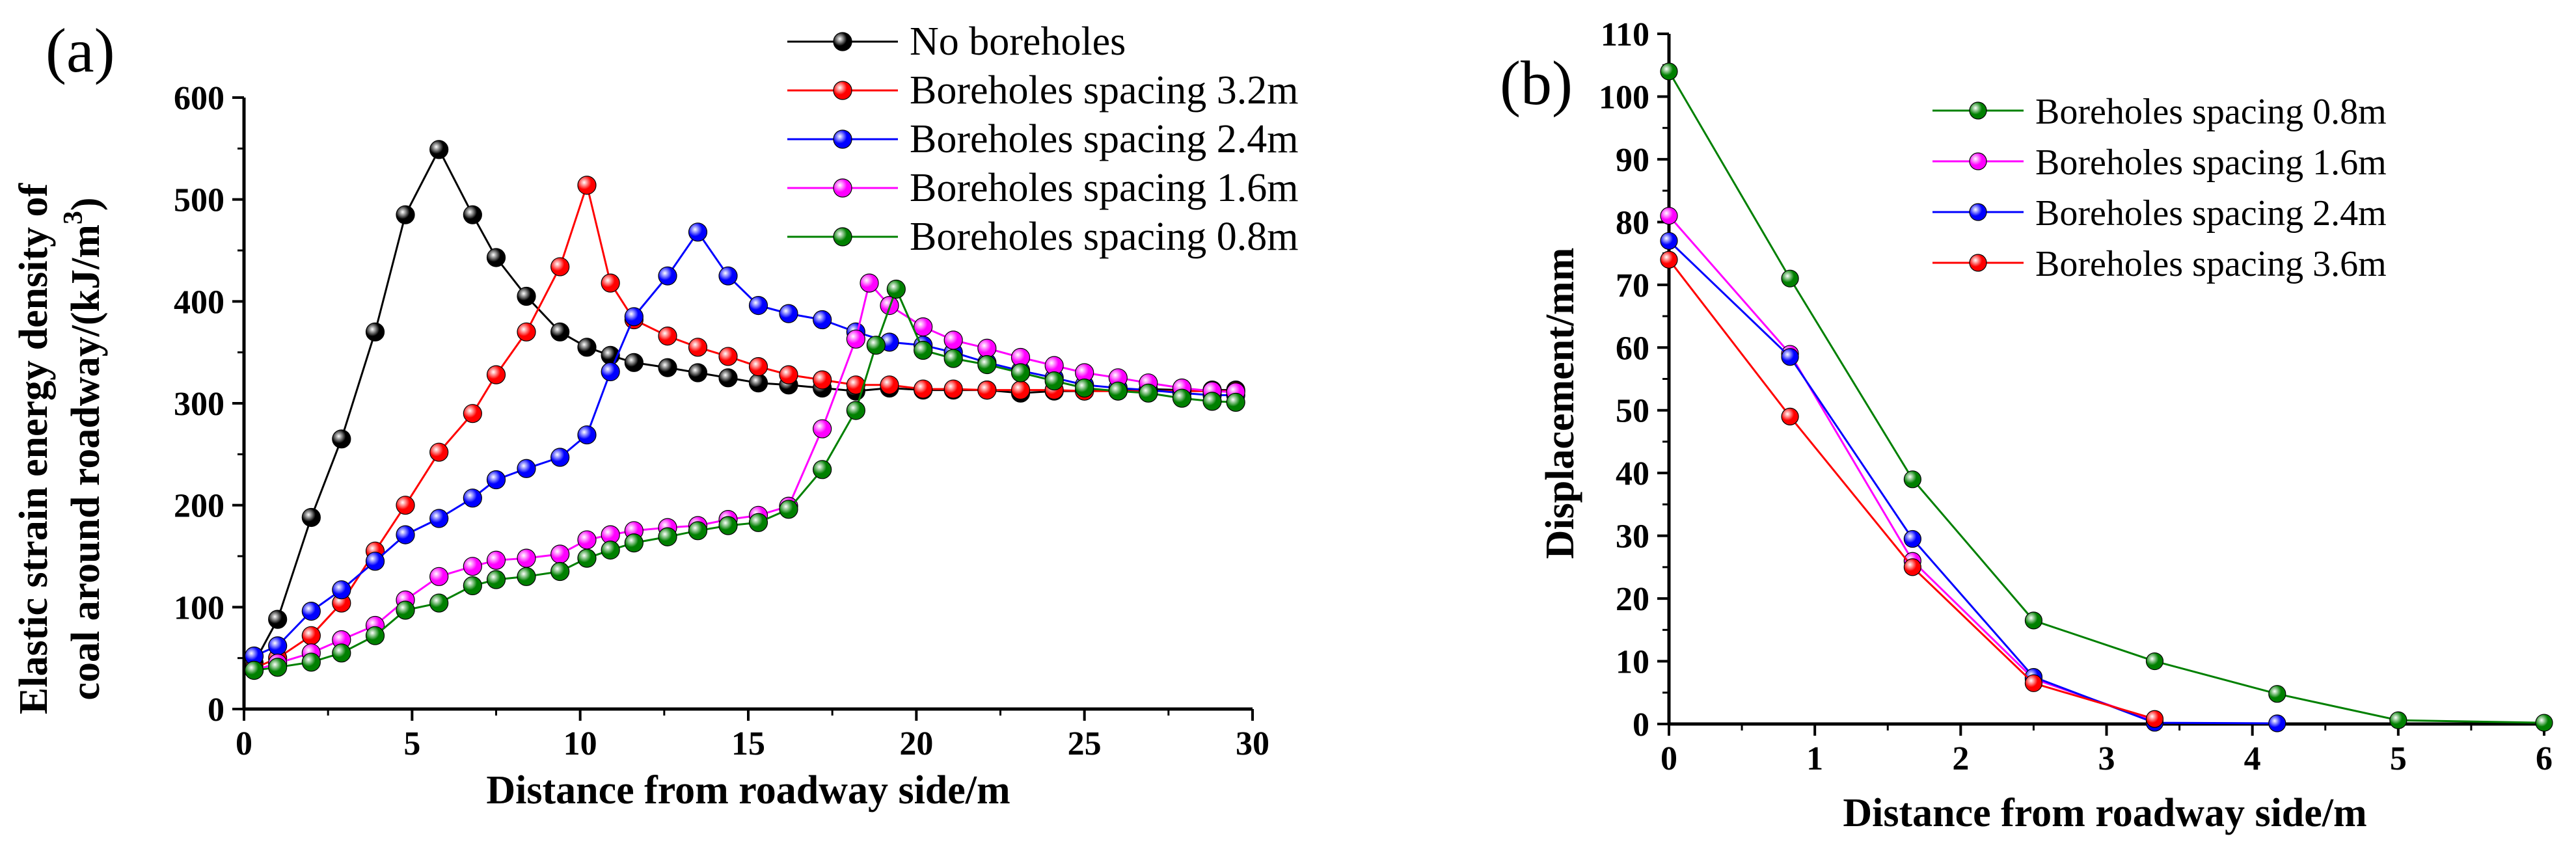 The height and width of the screenshot is (858, 2576). What do you see at coordinates (2104, 813) in the screenshot?
I see `panel-b-x-axis-title: Distance from roadway side/m` at bounding box center [2104, 813].